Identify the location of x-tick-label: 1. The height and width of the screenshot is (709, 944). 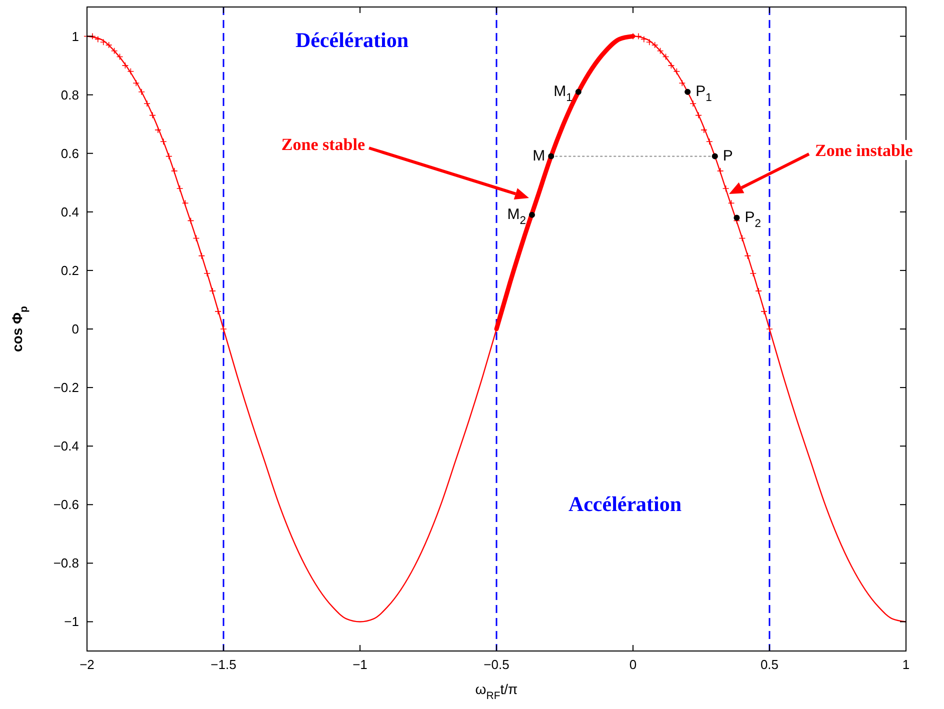
(906, 664).